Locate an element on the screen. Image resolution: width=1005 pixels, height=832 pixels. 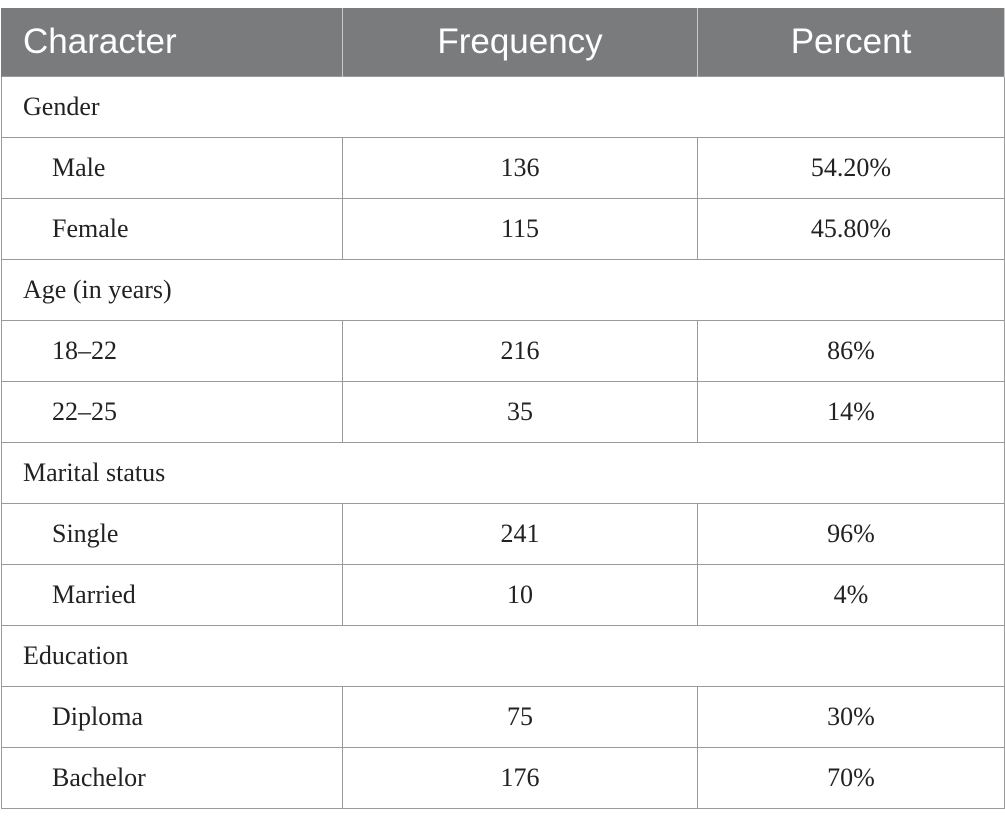
group-row-marital-status: Marital status is located at coordinates (503, 473).